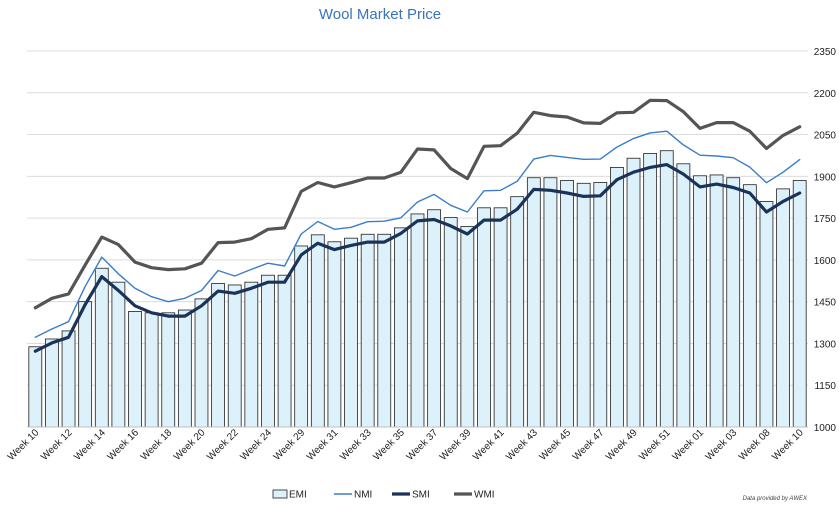 The width and height of the screenshot is (839, 506). Describe the element at coordinates (556, 445) in the screenshot. I see `x-tick-label: Week 45` at that location.